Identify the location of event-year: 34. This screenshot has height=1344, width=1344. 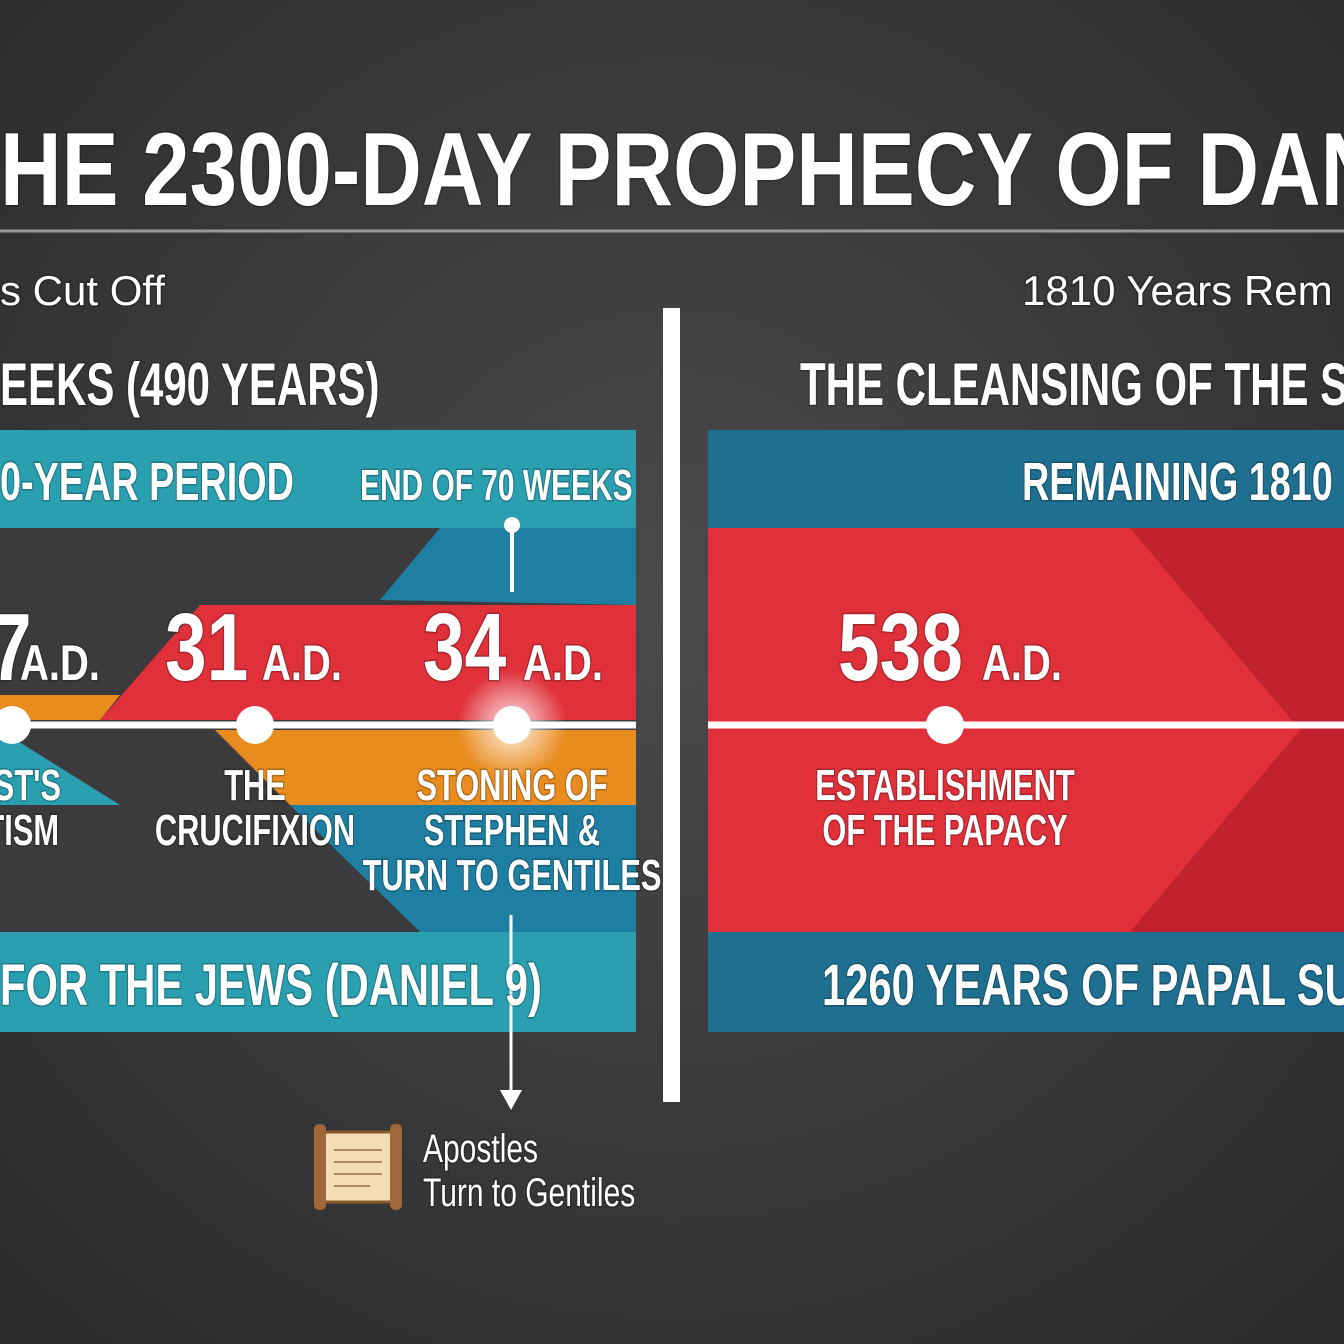
(464, 647).